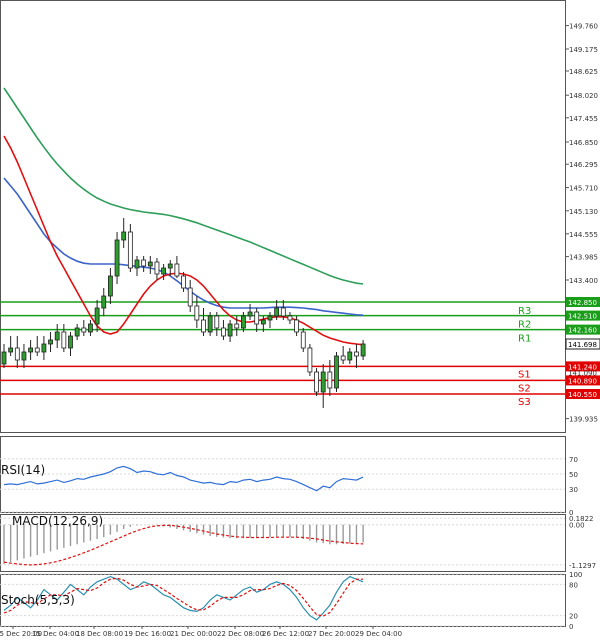 The width and height of the screenshot is (600, 644). I want to click on level-label-s3: S3, so click(524, 402).